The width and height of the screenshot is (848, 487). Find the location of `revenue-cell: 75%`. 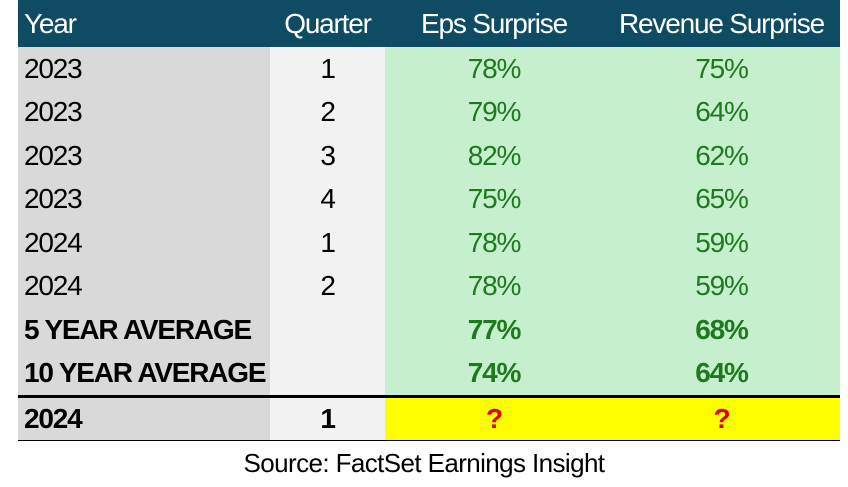

revenue-cell: 75% is located at coordinates (721, 69).